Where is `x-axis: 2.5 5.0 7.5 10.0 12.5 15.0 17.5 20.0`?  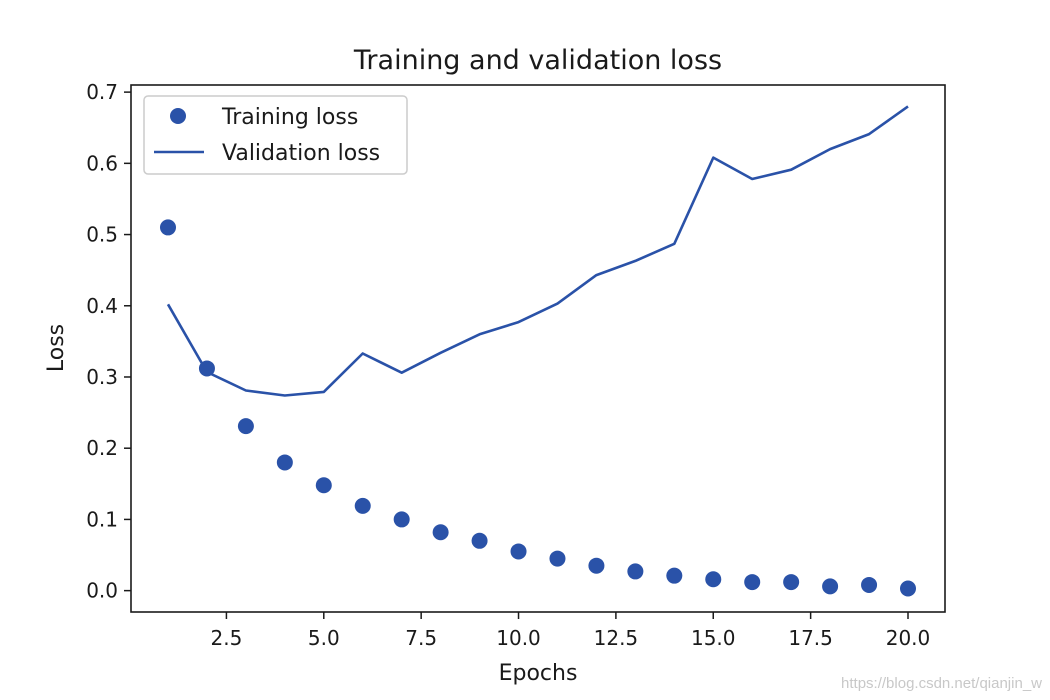 x-axis: 2.5 5.0 7.5 10.0 12.5 15.0 17.5 20.0 is located at coordinates (571, 631).